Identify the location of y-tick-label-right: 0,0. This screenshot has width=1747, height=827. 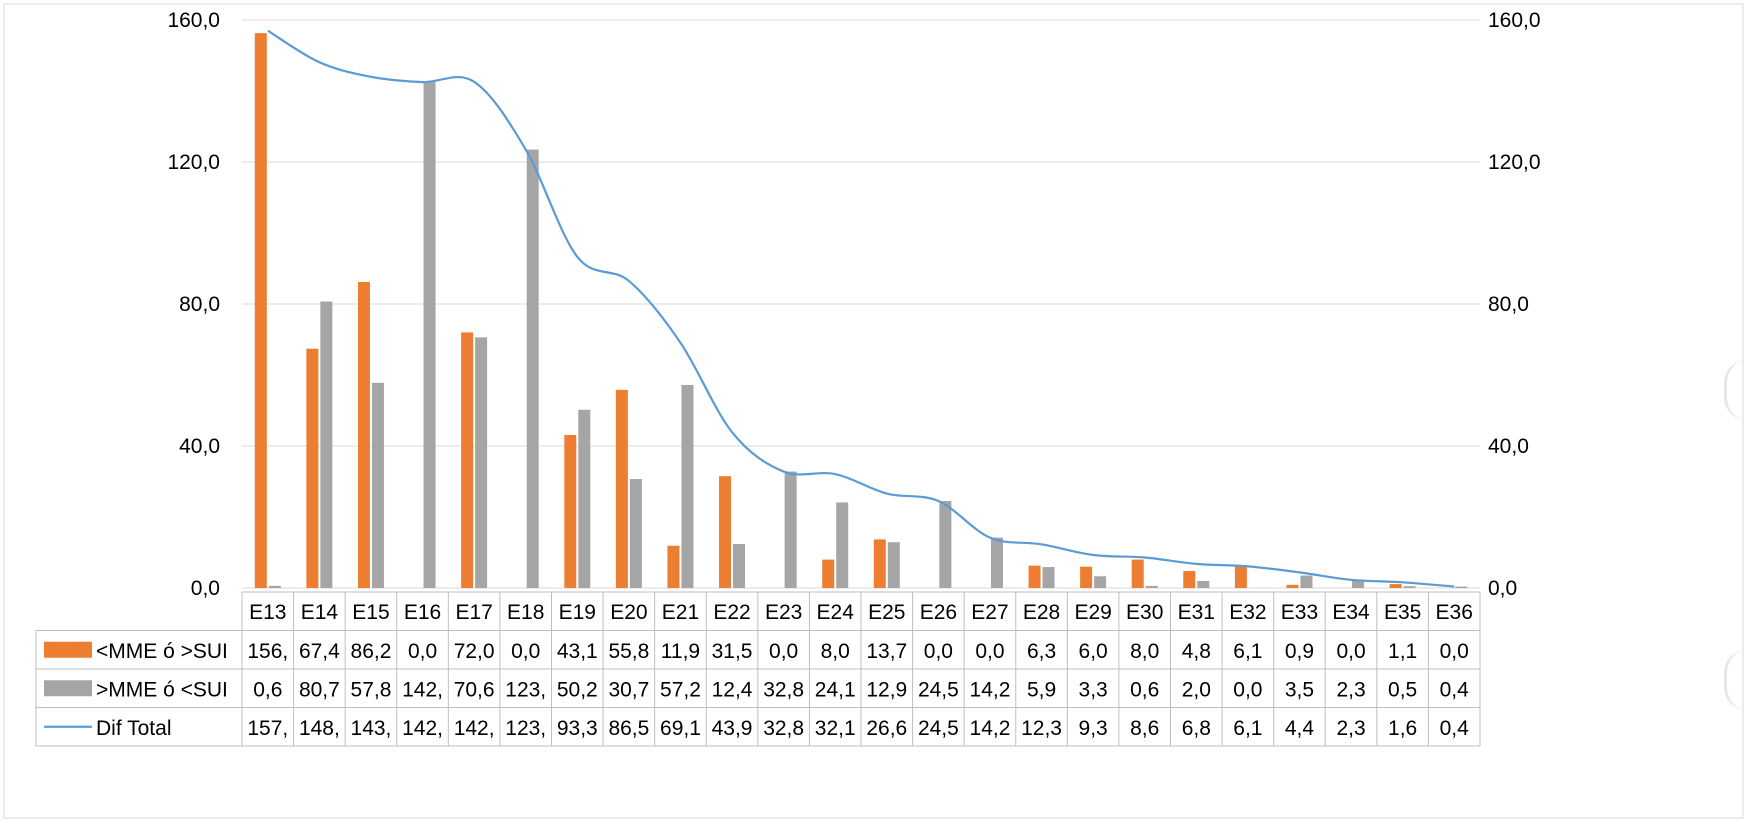
(1502, 588).